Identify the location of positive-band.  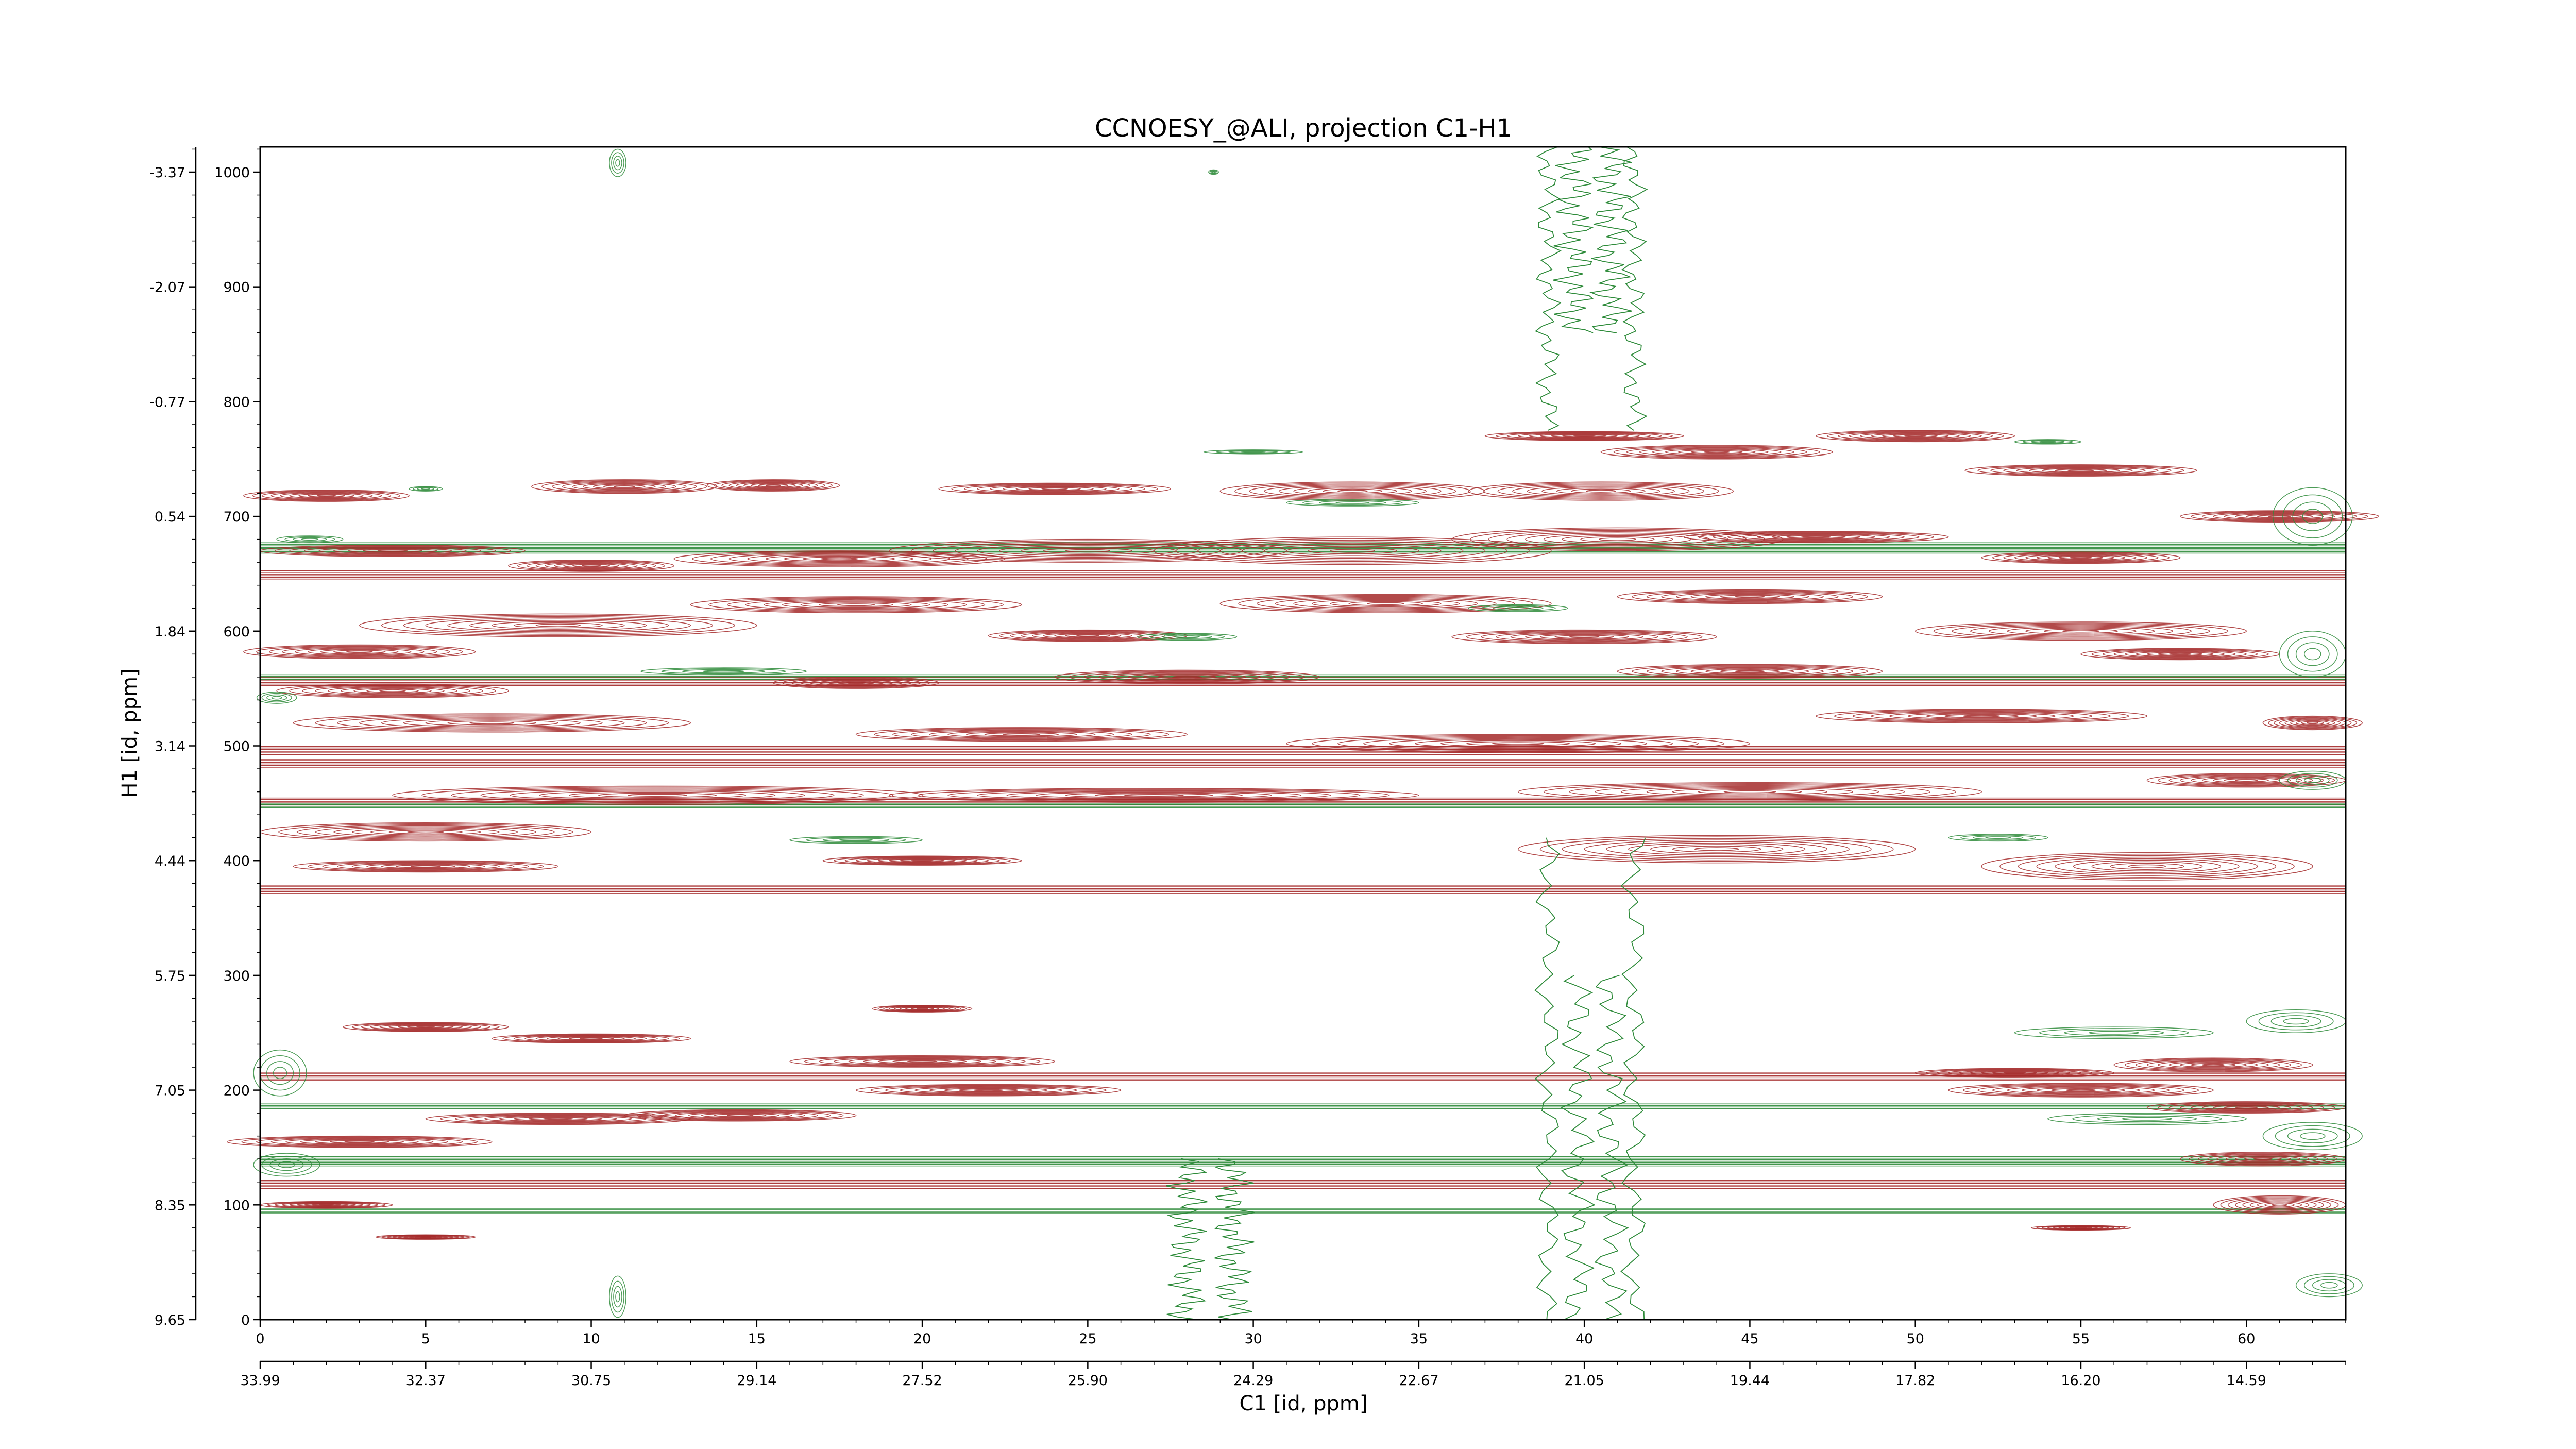
(1303, 1184).